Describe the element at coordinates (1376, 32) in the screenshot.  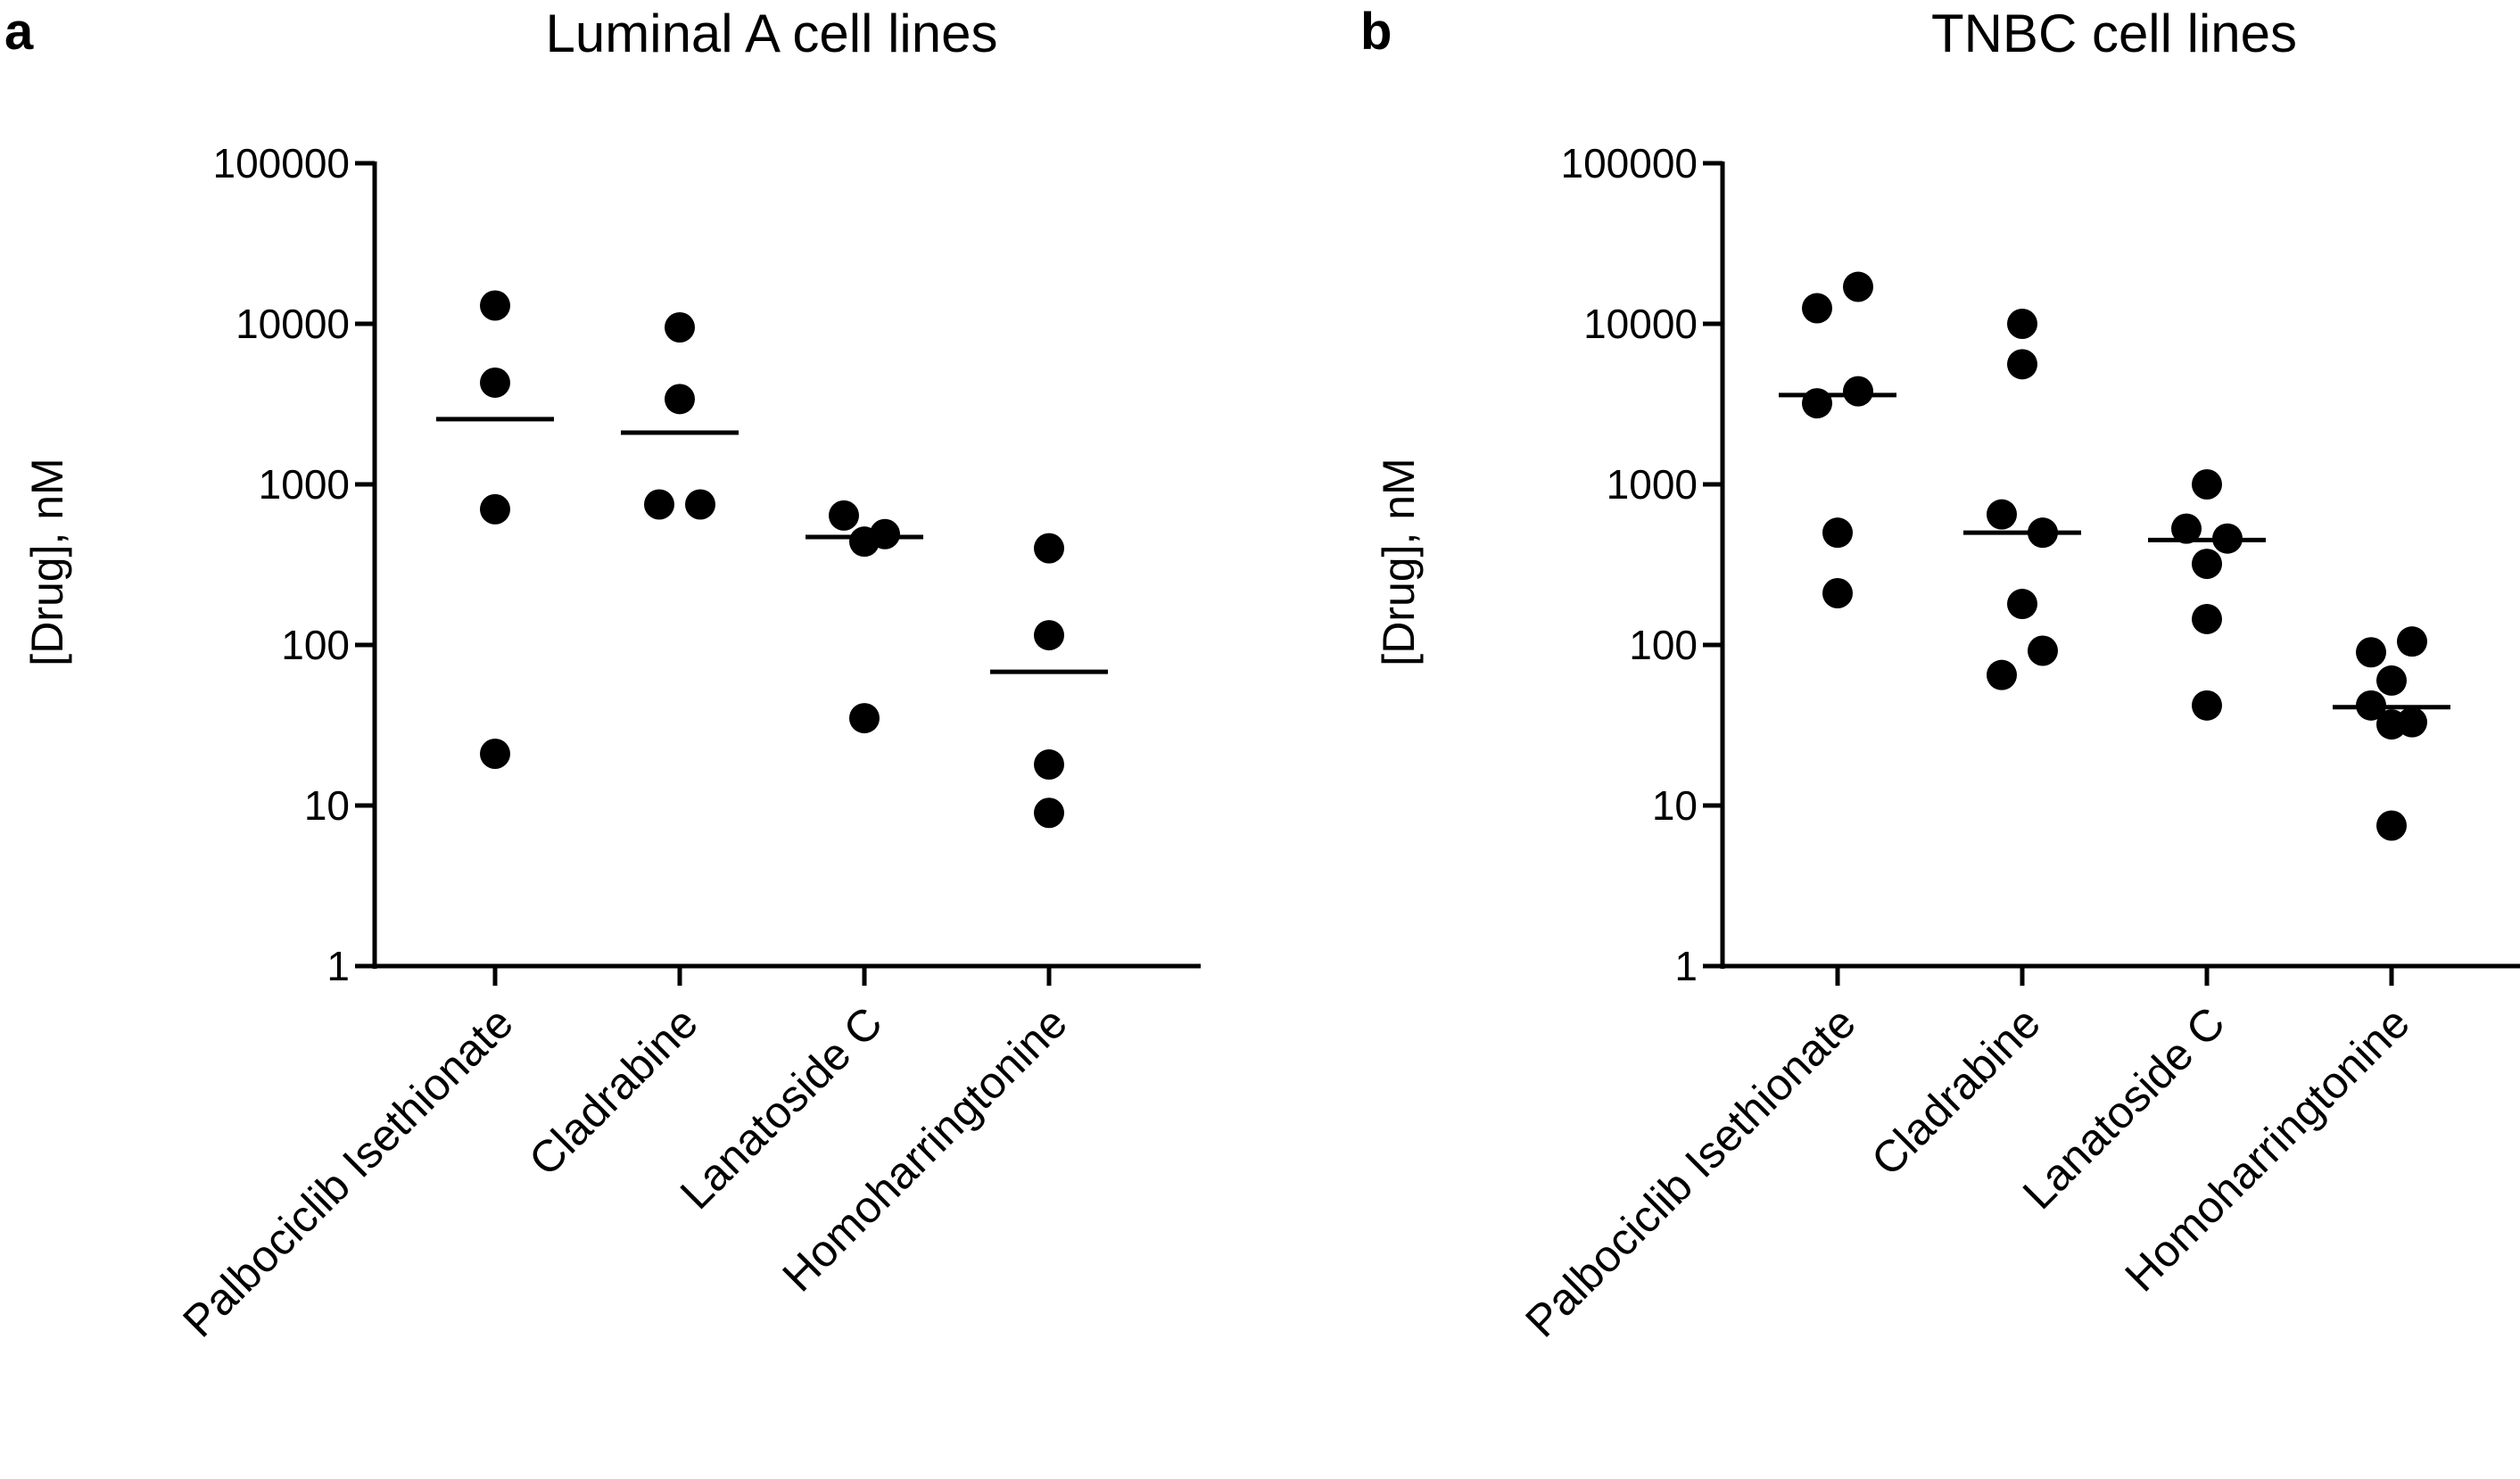
I see `panel-letter: b` at that location.